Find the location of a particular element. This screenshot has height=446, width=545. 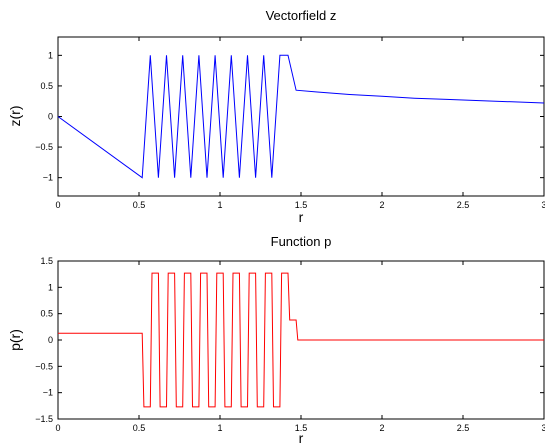

chart-title: Function p is located at coordinates (301, 241).